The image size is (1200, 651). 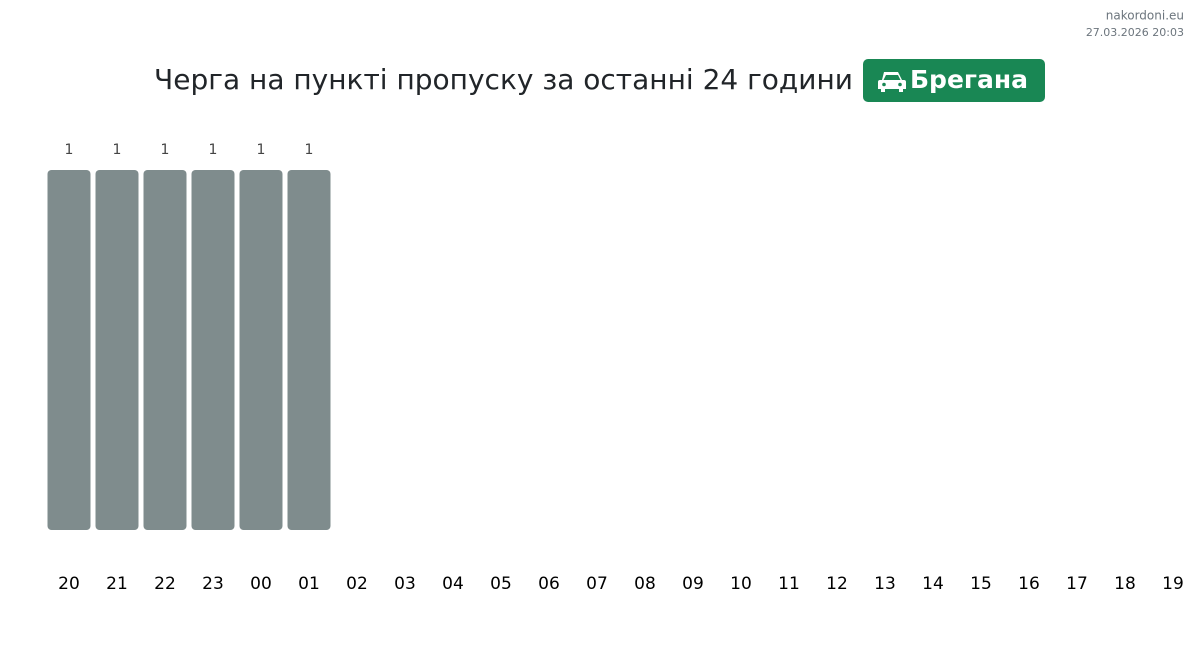 What do you see at coordinates (645, 584) in the screenshot?
I see `x-tick-label: 08` at bounding box center [645, 584].